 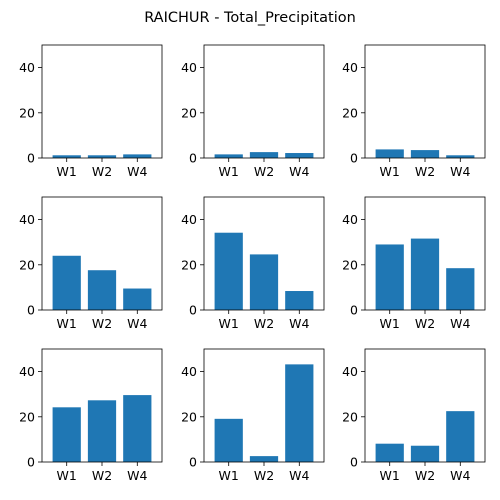 I want to click on subplot-2: W1 W2 W4 0 20 40, so click(x=253, y=111).